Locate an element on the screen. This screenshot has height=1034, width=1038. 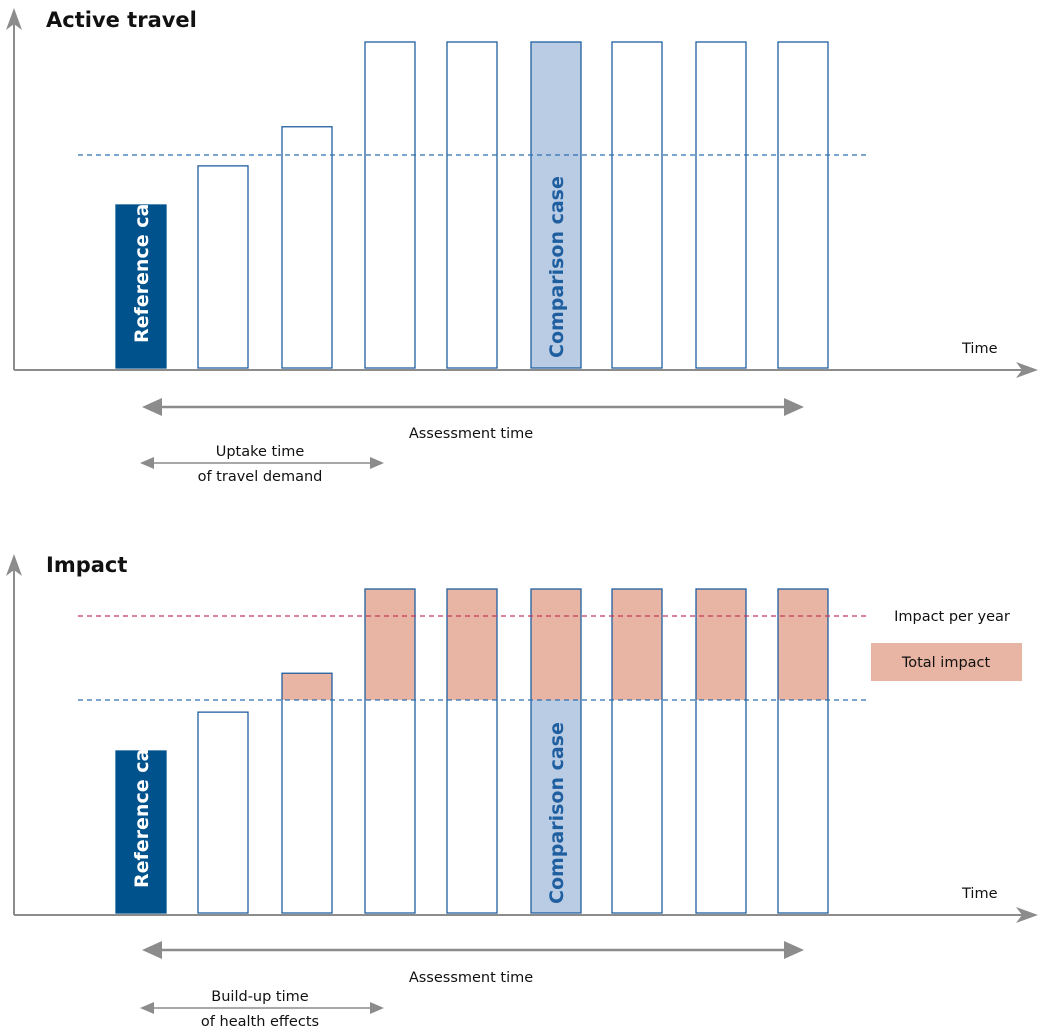
bottom-x-axis-arrow-icon is located at coordinates (1027, 915).